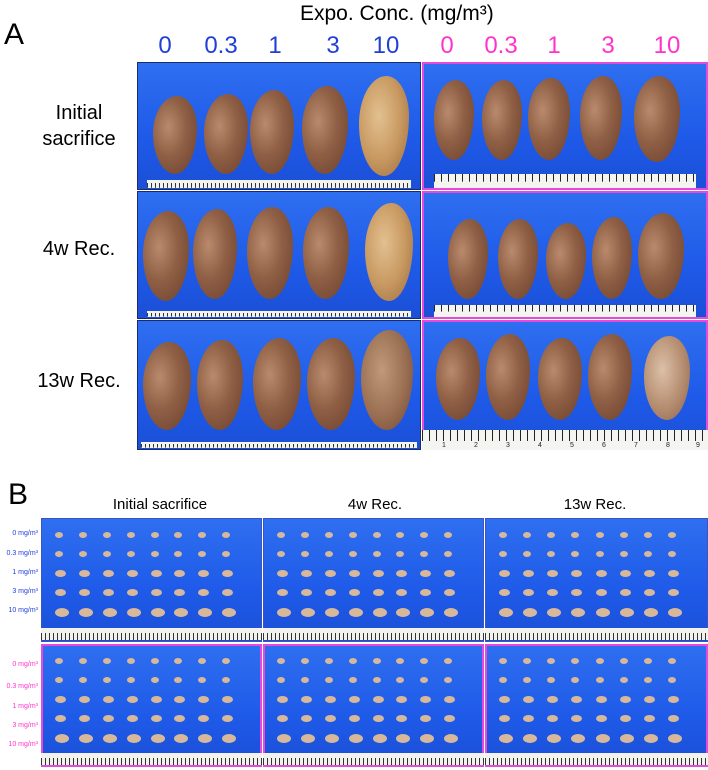 Image resolution: width=708 pixels, height=770 pixels. Describe the element at coordinates (25, 533) in the screenshot. I see `conc-side-label: 0 mg/m³` at that location.